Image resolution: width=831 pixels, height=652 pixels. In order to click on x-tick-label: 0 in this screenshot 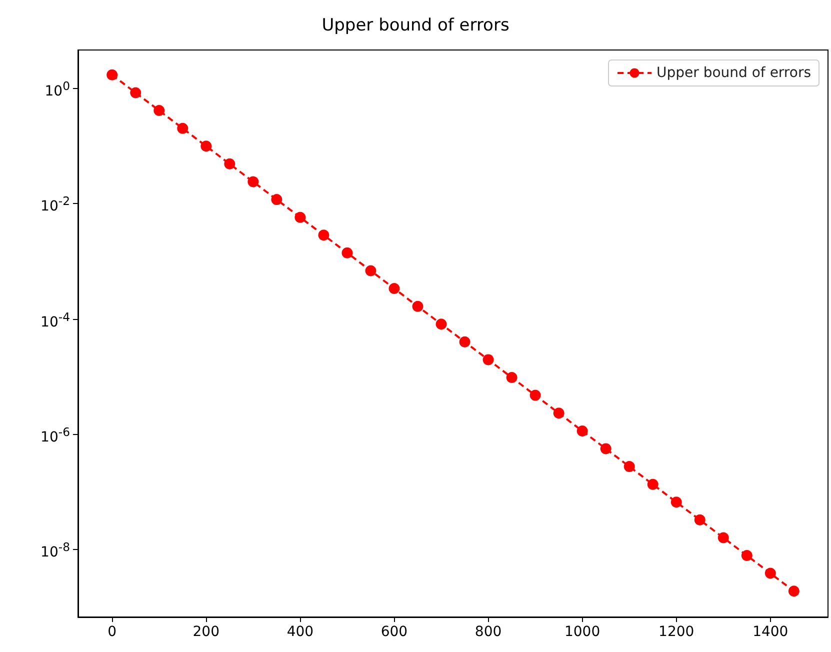, I will do `click(112, 632)`.